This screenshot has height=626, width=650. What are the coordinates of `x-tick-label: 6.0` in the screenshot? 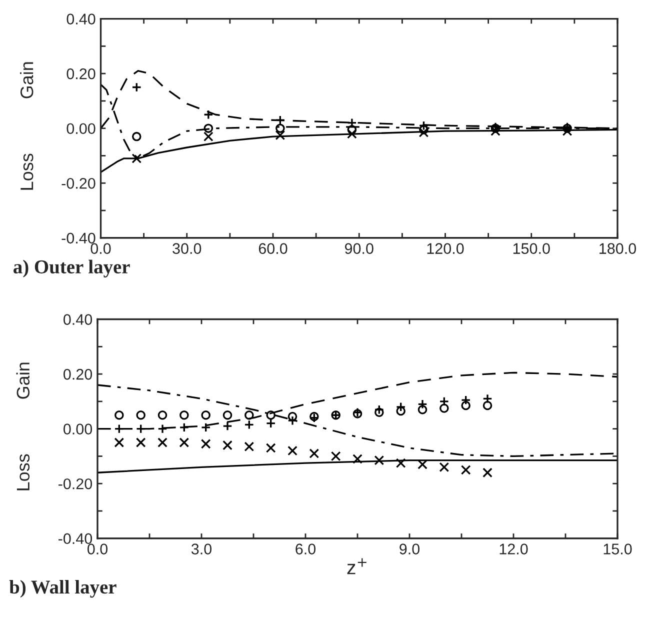 It's located at (306, 549).